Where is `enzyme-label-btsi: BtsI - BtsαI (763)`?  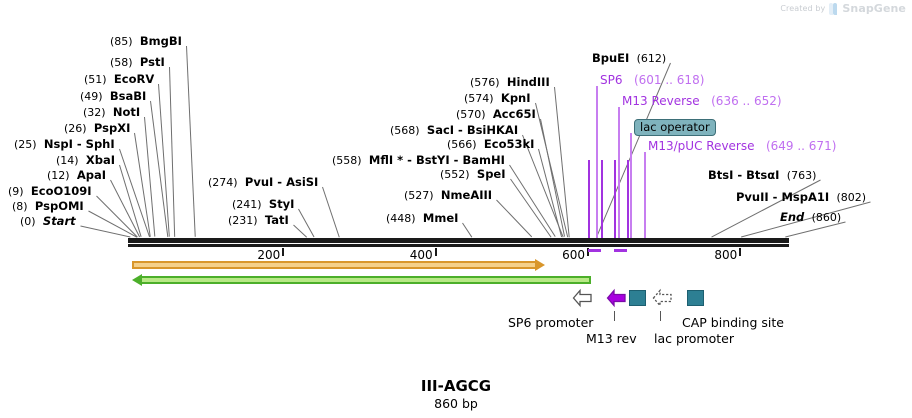
enzyme-label-btsi: BtsI - BtsαI (763) is located at coordinates (762, 175).